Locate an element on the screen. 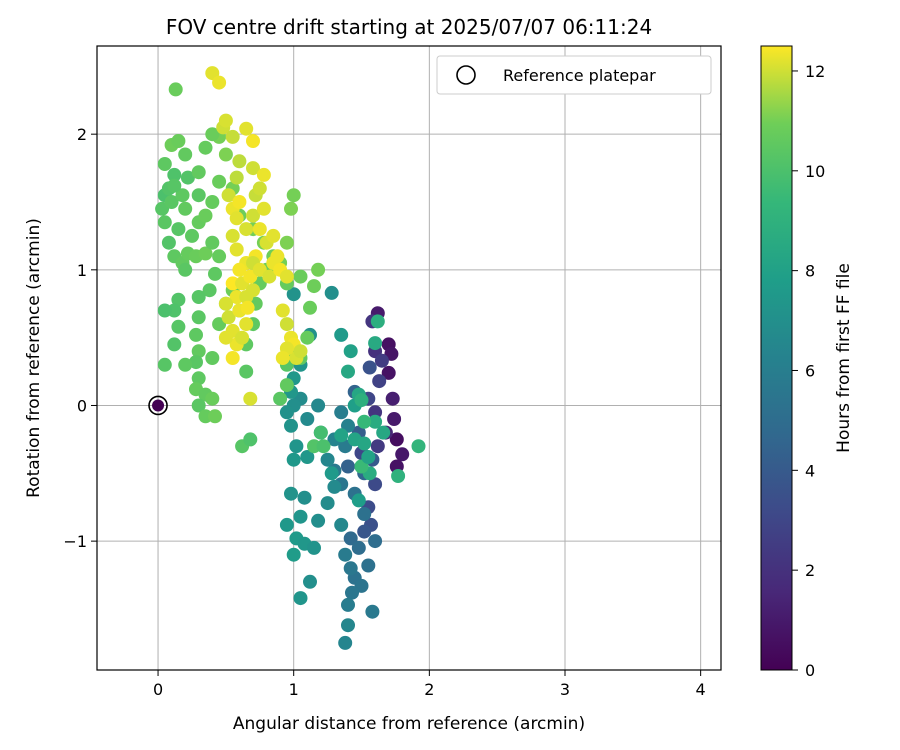 This screenshot has width=900, height=750. y-axis-ticks: −1 0 1 2 is located at coordinates (80, 338).